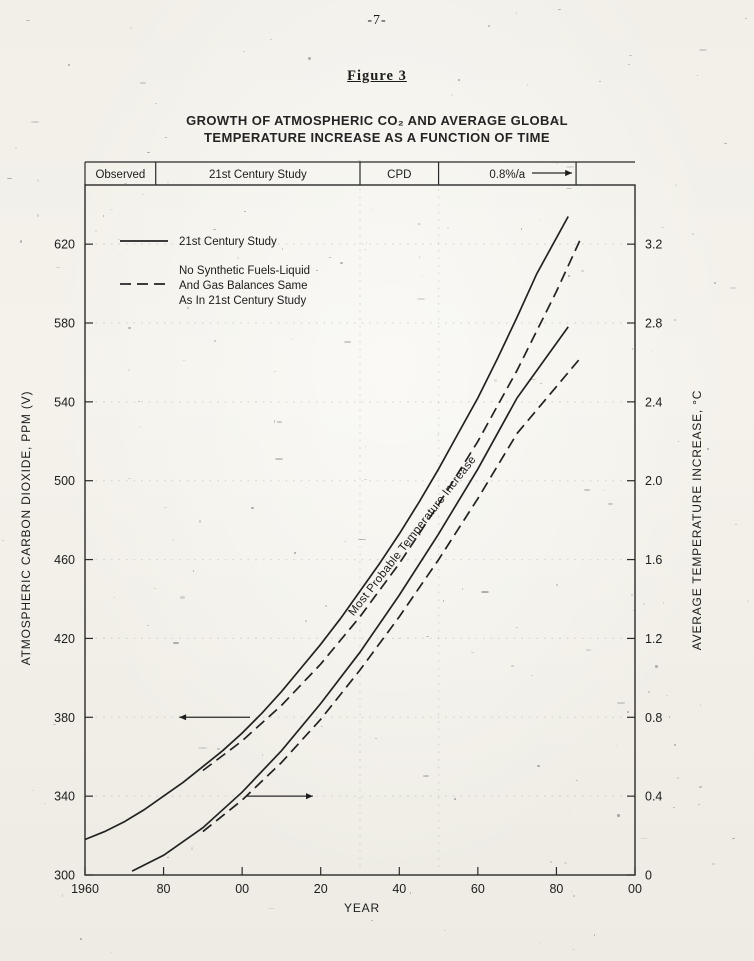 The image size is (754, 961). What do you see at coordinates (697, 520) in the screenshot?
I see `y-axis-label-right: AVERAGE TEMPERATURE INCREASE, °C` at bounding box center [697, 520].